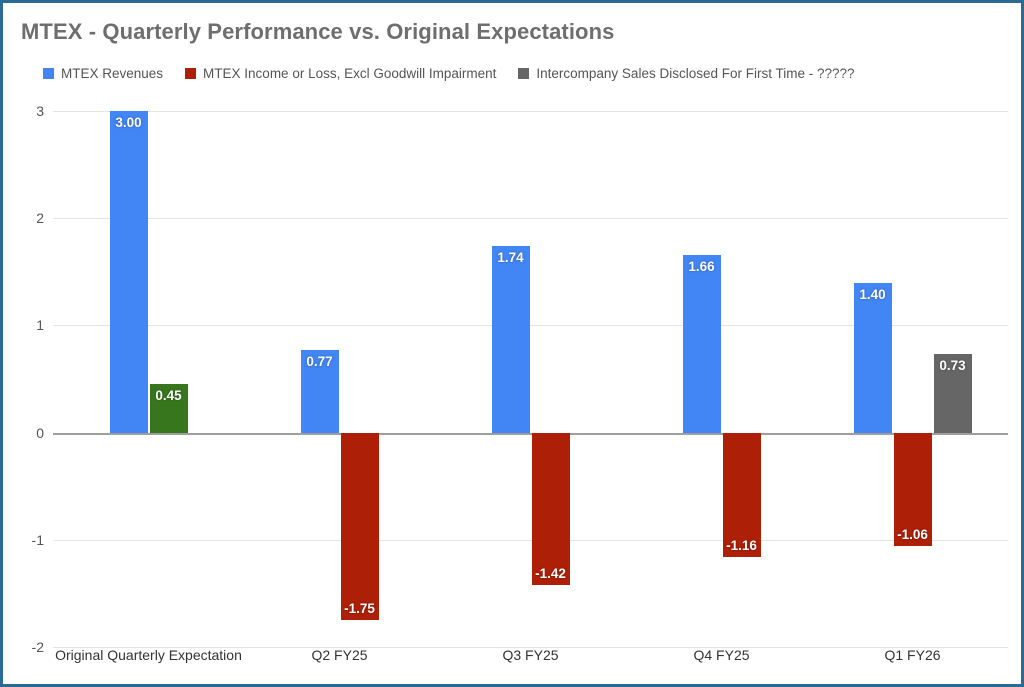  Describe the element at coordinates (319, 362) in the screenshot. I see `bar-value-label: 0.77` at that location.